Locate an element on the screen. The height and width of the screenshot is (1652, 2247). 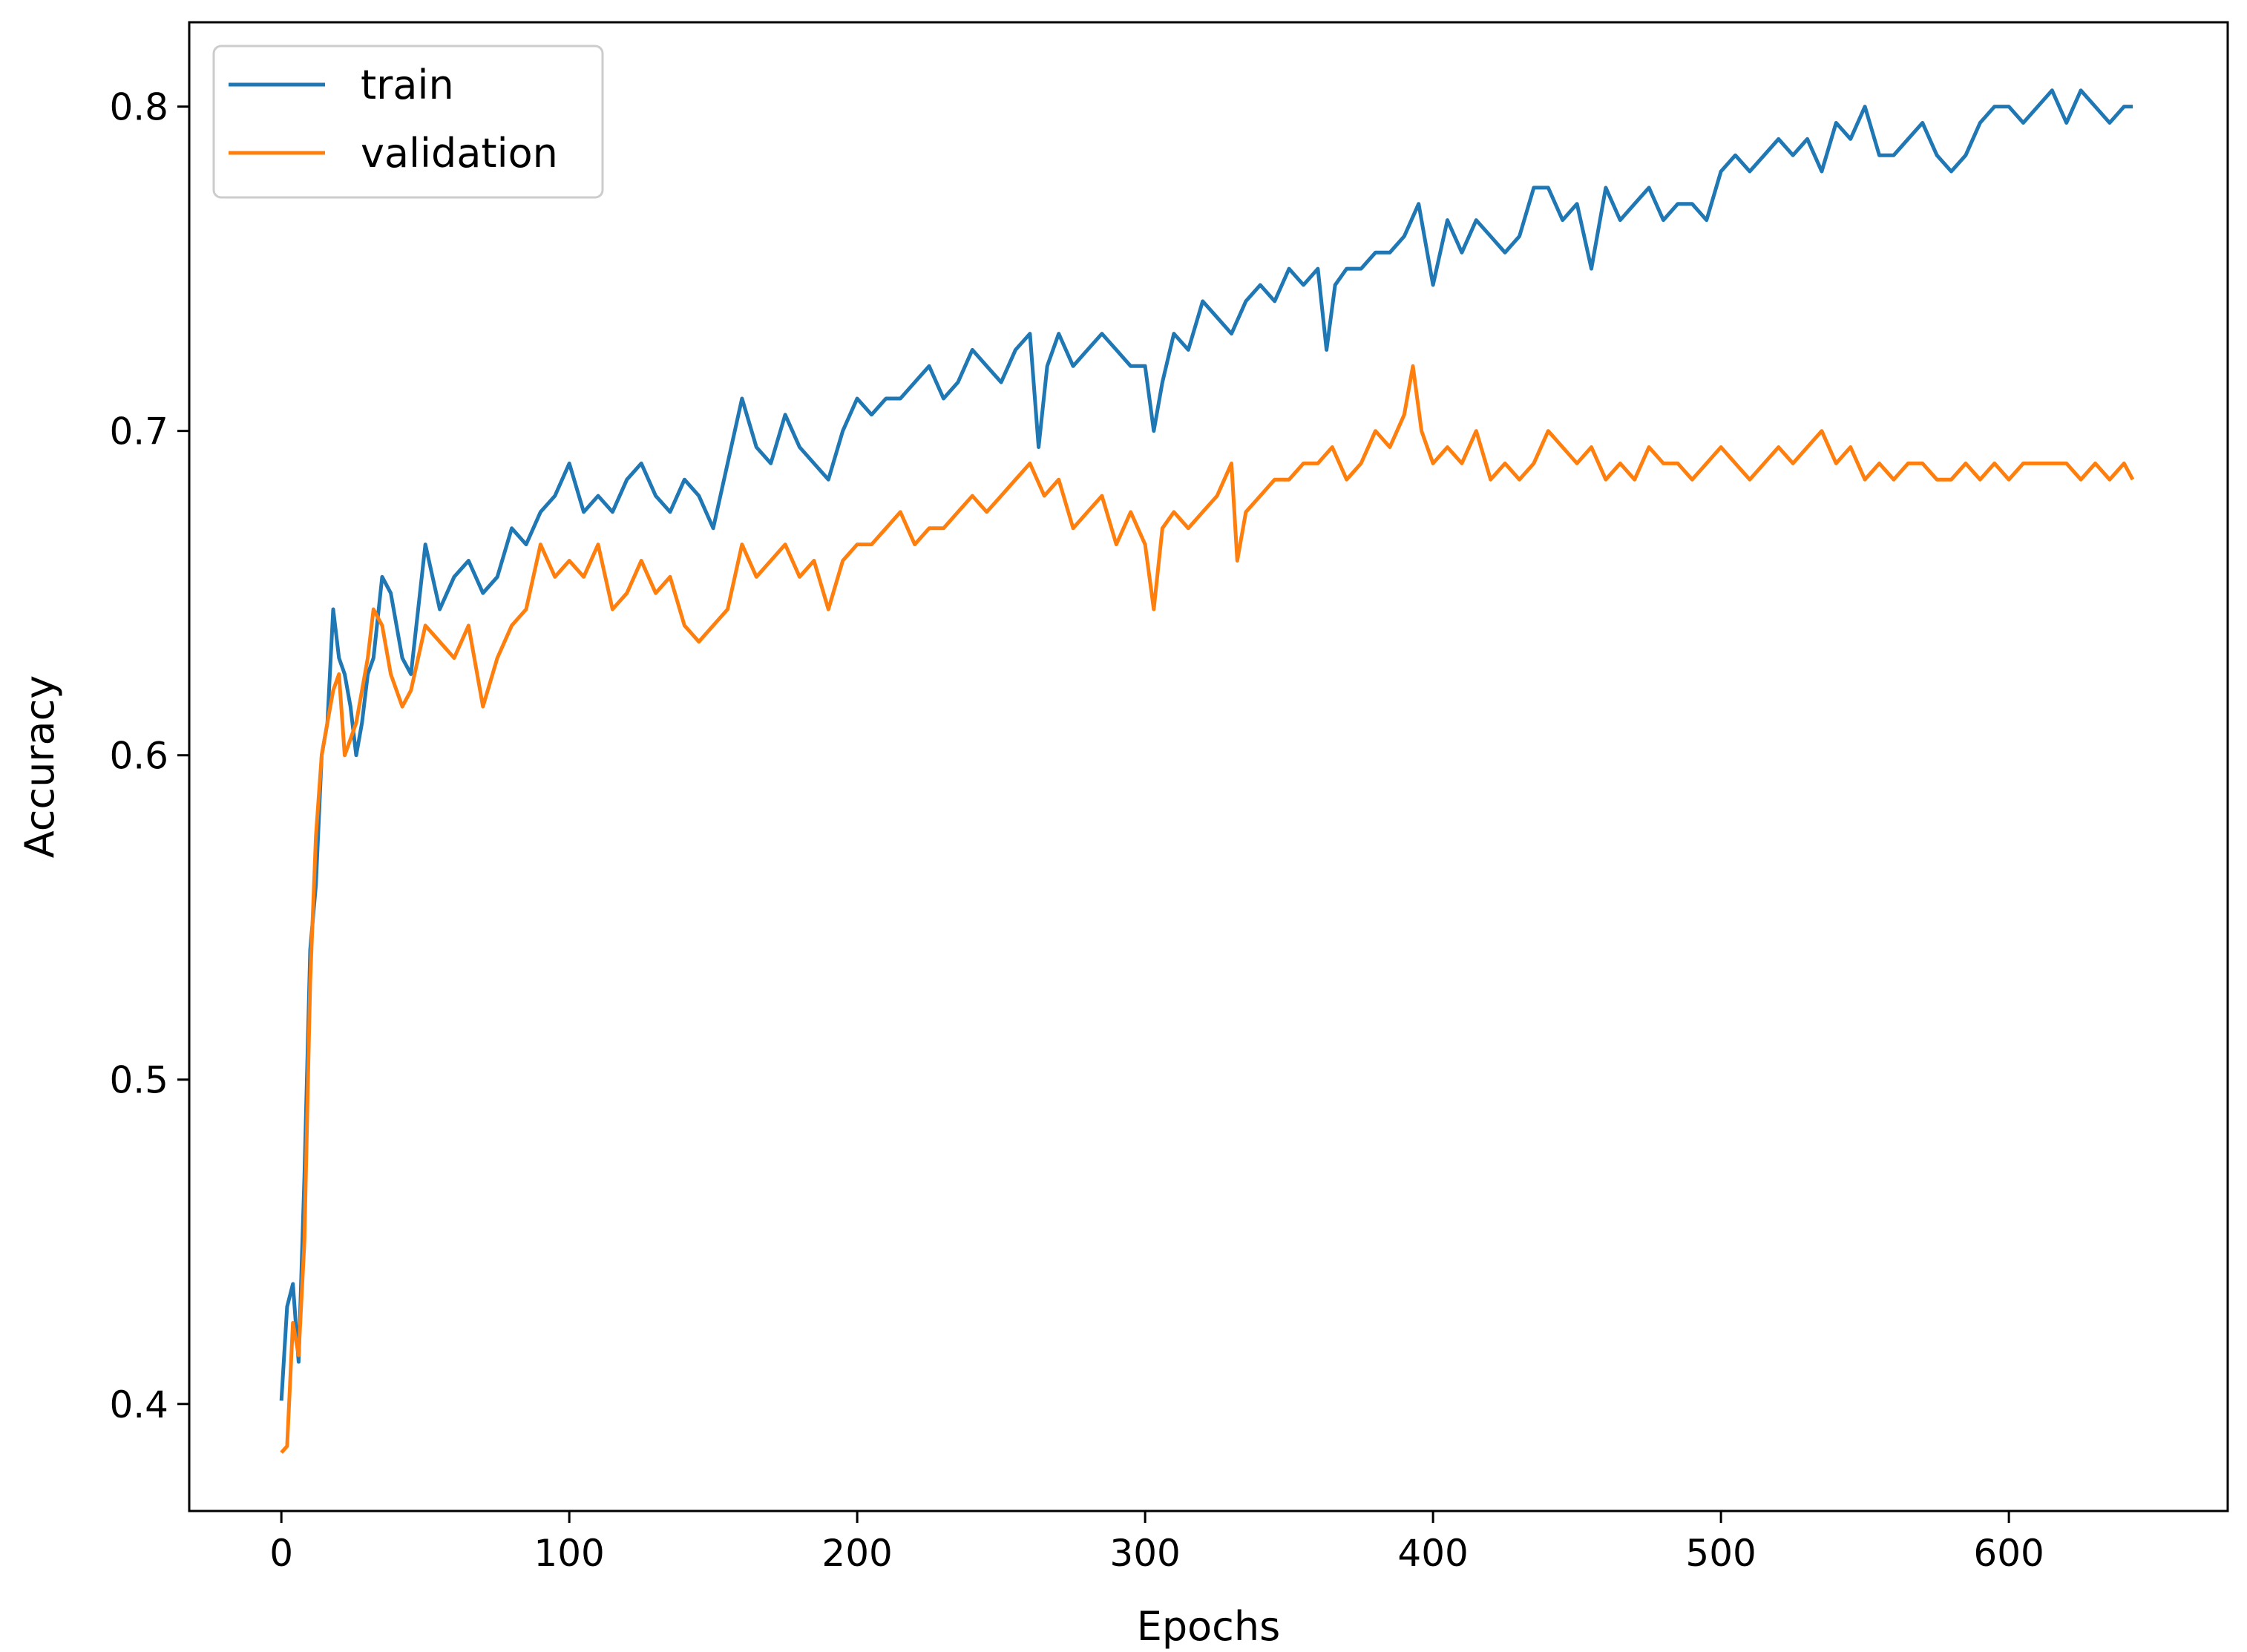
y-axis-ticks: 0.4 0.5 0.6 0.7 0.8 is located at coordinates (149, 756).